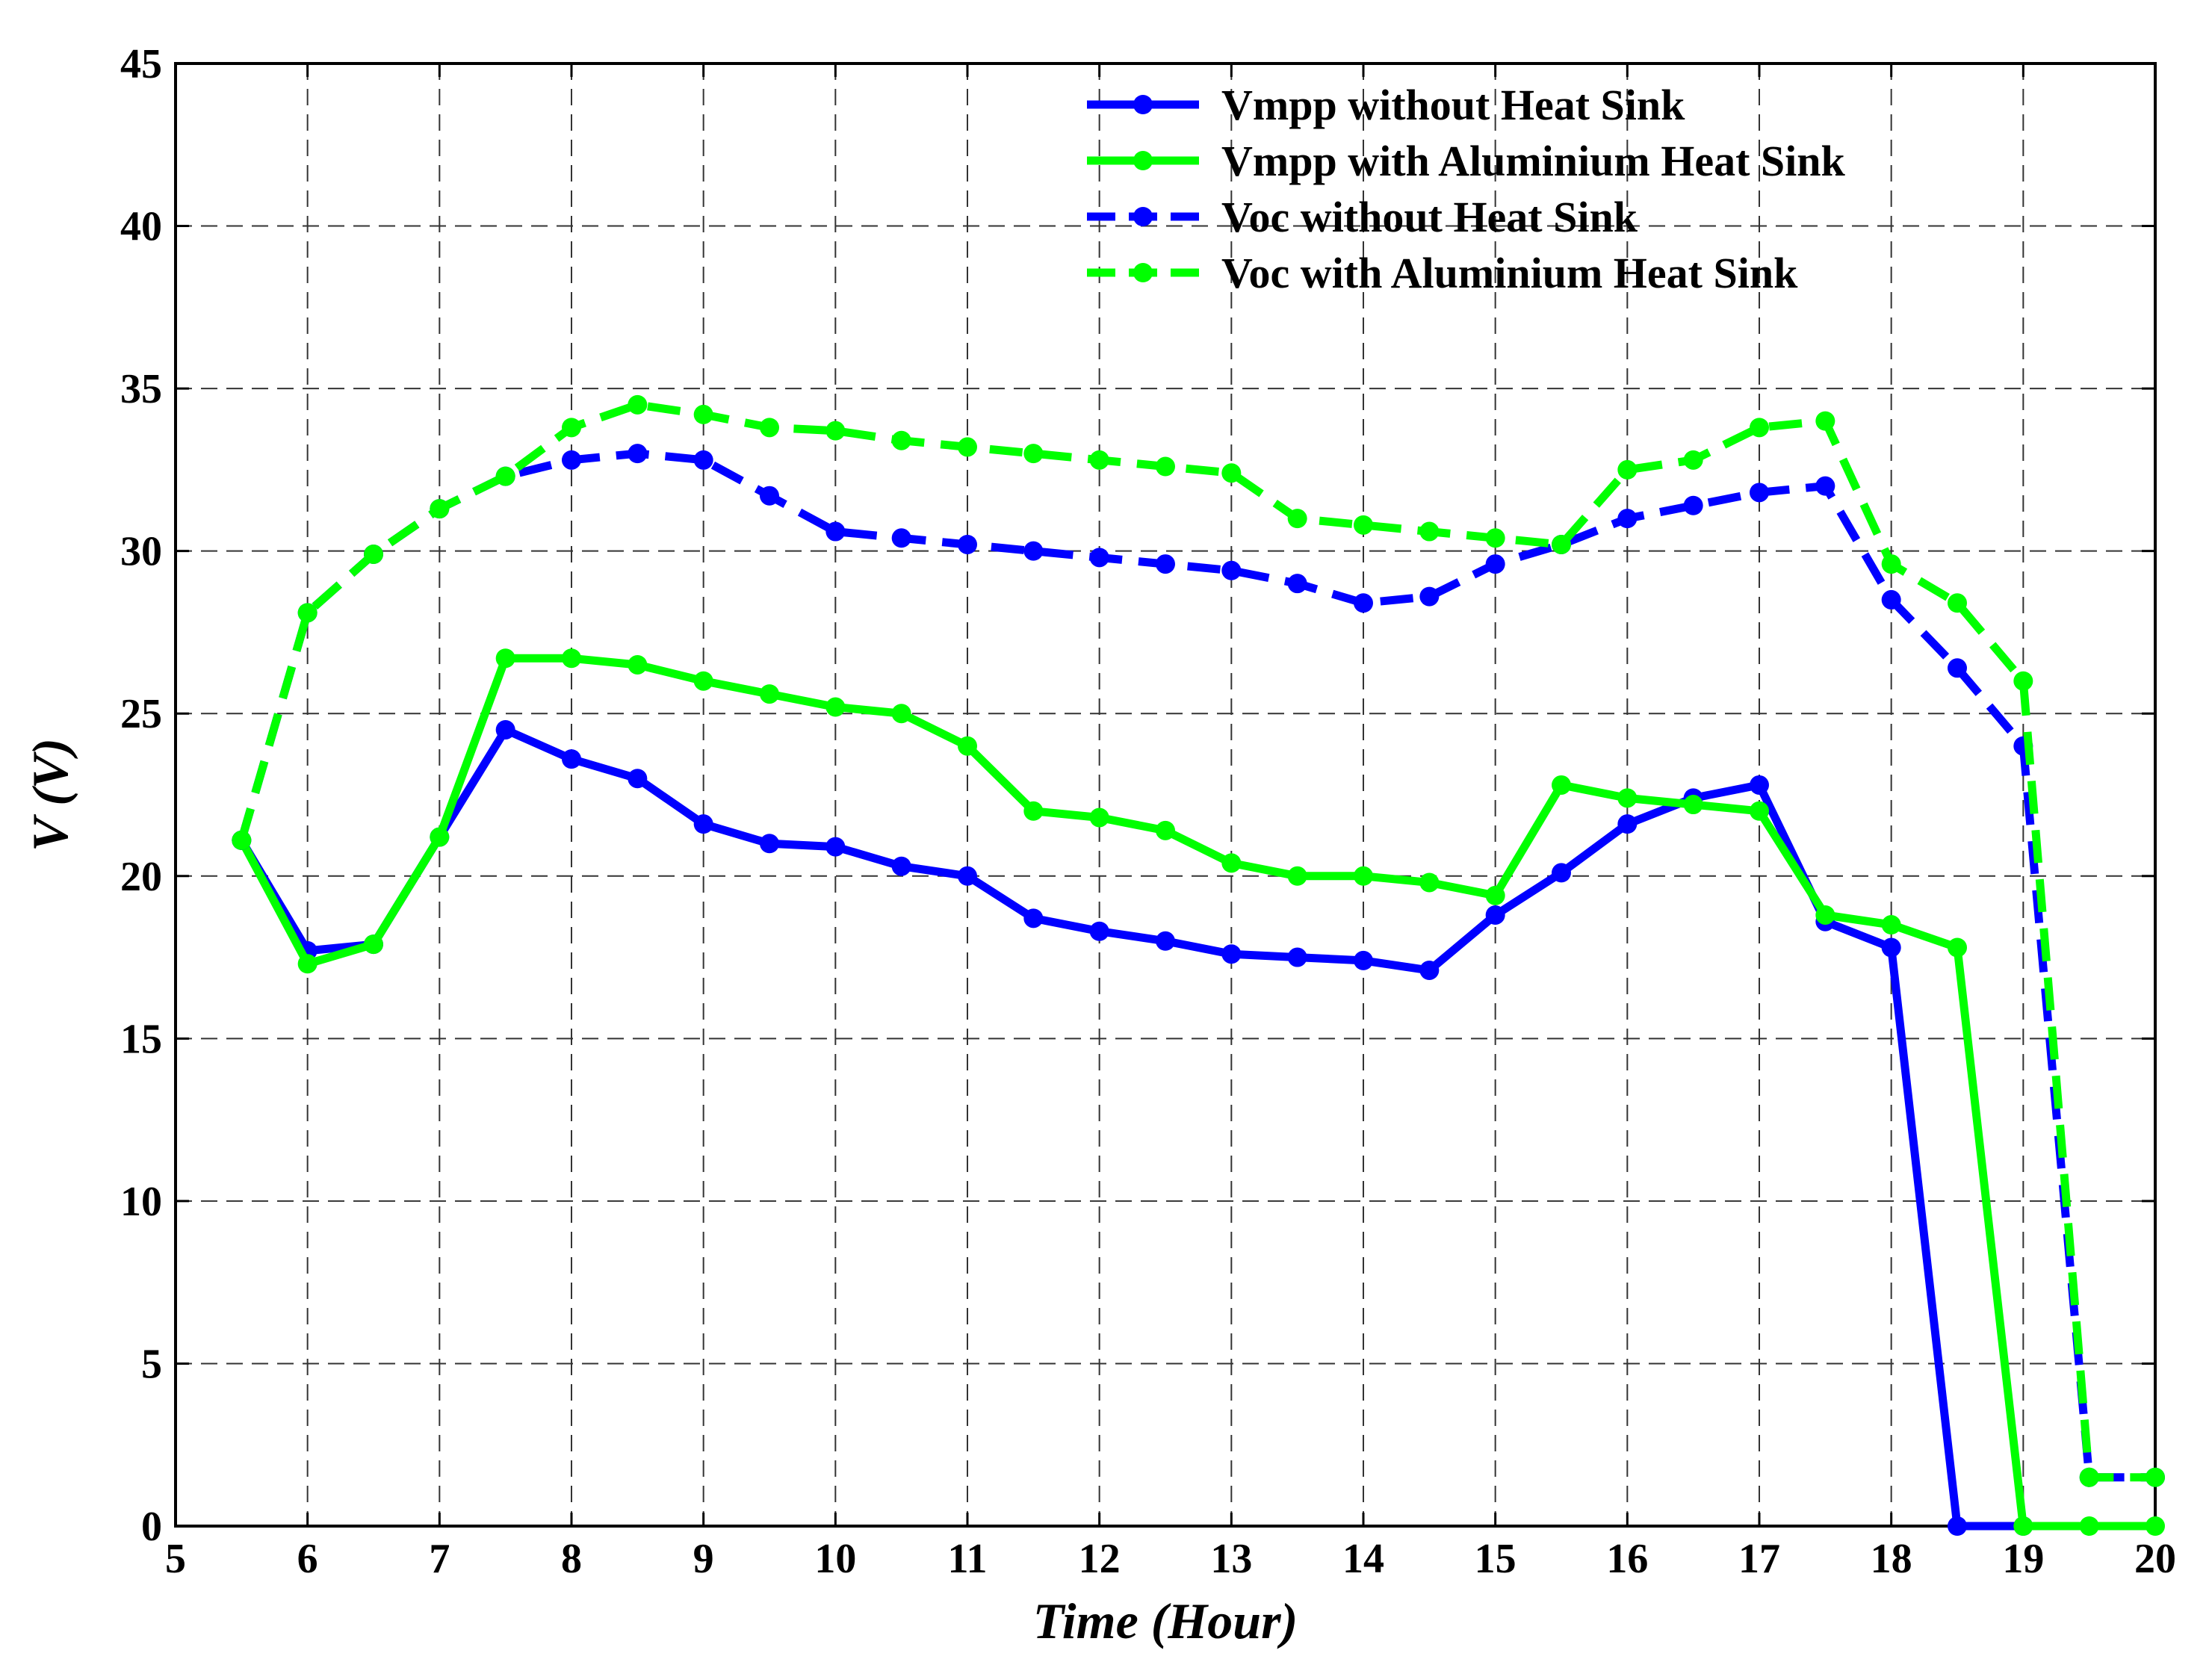 The image size is (2212, 1668). What do you see at coordinates (835, 1559) in the screenshot?
I see `x-tick-label: 10` at bounding box center [835, 1559].